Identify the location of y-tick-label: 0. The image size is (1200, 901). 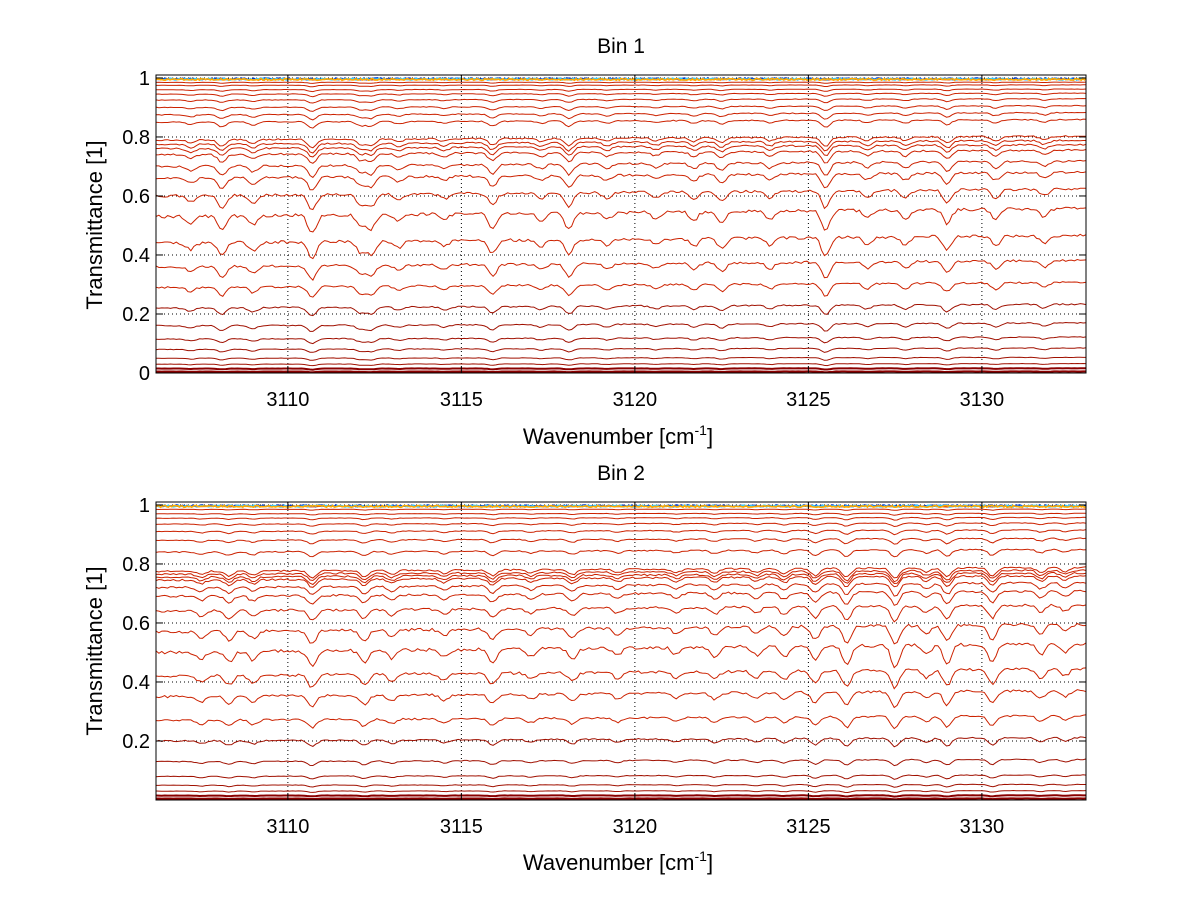
(144, 374).